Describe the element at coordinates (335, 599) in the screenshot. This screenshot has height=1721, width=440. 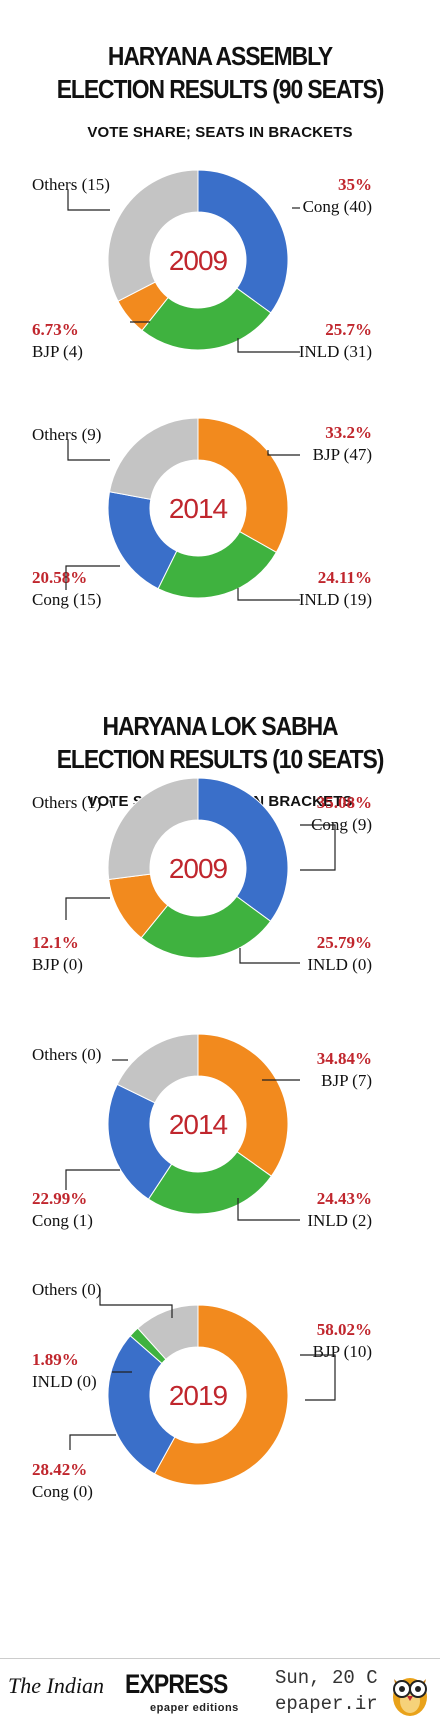
I see `slice-party-label: INLD (19)` at that location.